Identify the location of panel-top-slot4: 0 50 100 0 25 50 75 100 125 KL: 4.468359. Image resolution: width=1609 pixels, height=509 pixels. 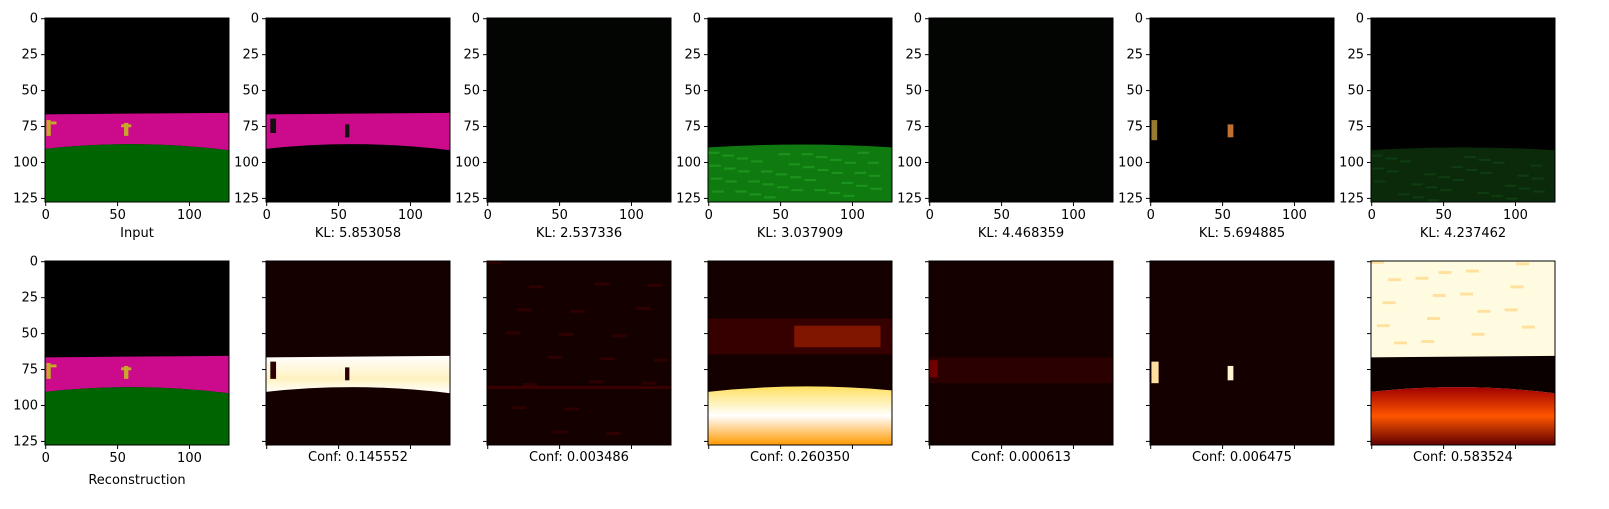
(1005, 126).